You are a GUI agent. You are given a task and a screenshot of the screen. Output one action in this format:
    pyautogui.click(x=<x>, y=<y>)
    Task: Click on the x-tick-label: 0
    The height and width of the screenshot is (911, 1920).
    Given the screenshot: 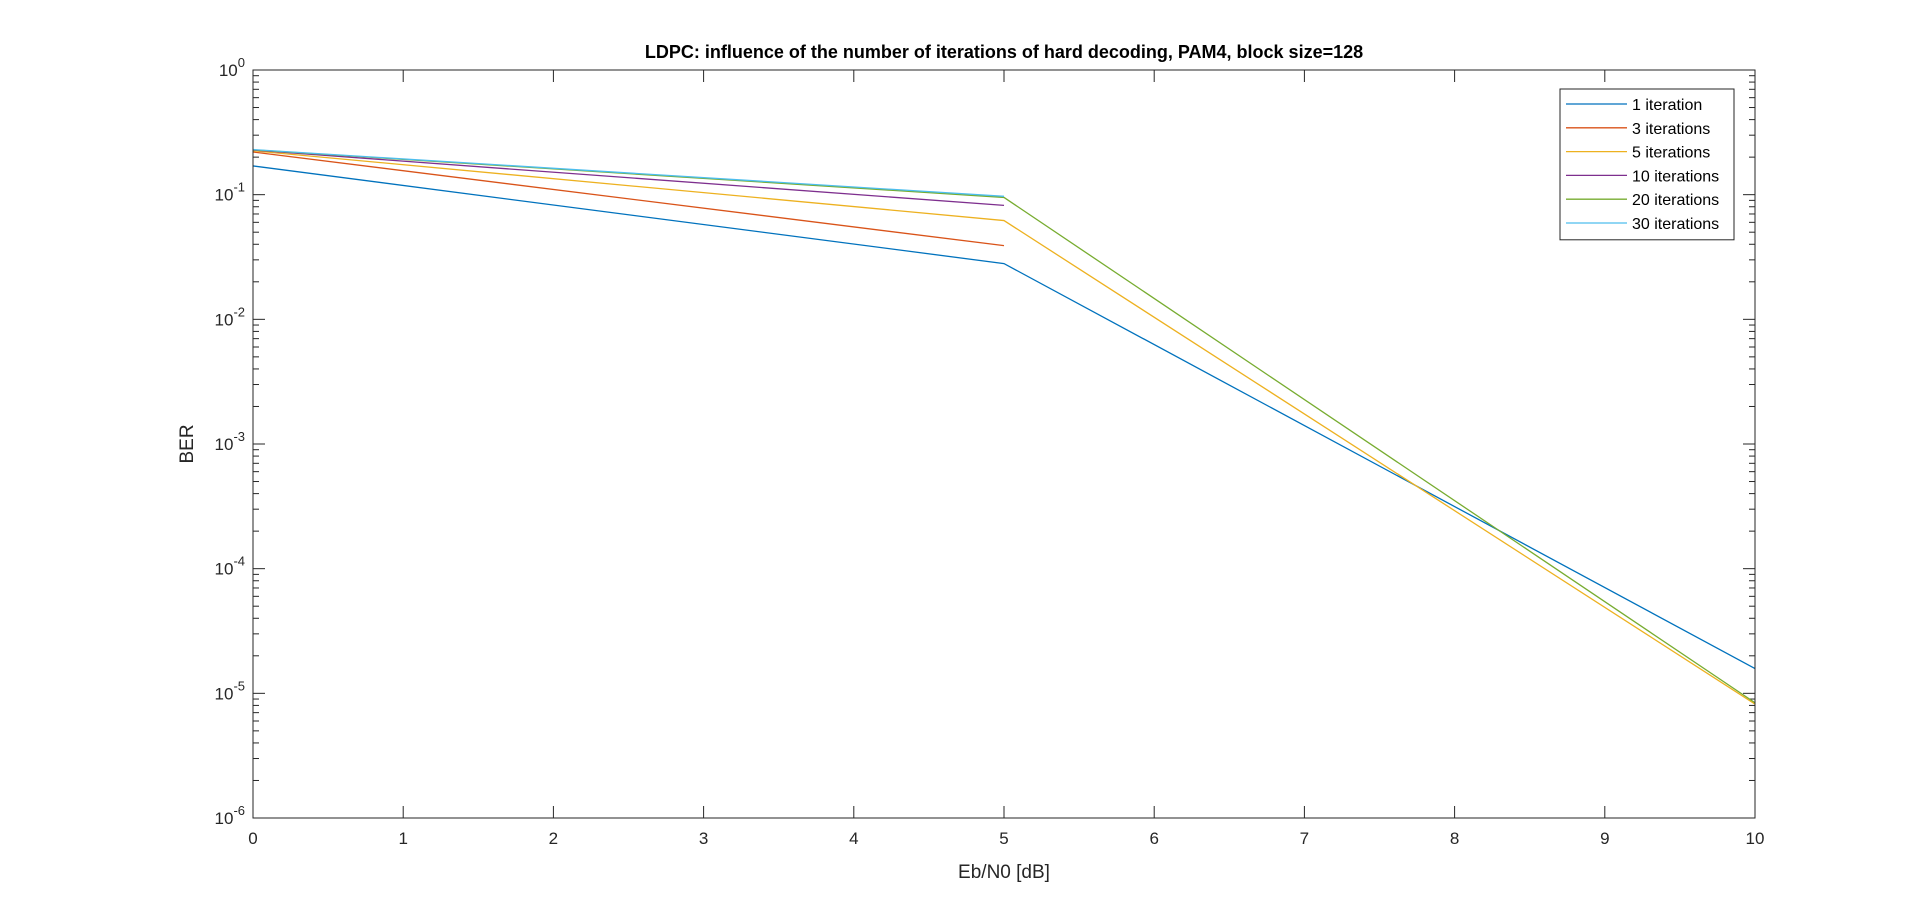 What is the action you would take?
    pyautogui.click(x=252, y=838)
    